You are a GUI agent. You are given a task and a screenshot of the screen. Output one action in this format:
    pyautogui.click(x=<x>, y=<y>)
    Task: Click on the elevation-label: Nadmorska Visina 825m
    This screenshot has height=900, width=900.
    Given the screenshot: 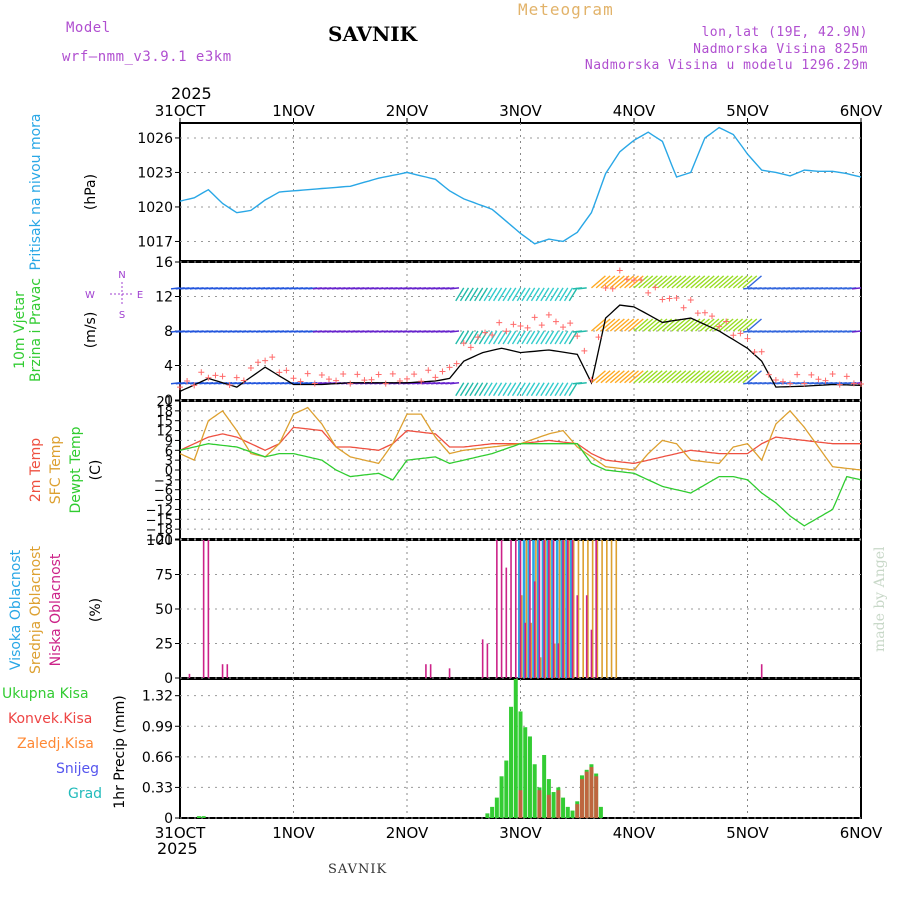 What is the action you would take?
    pyautogui.click(x=780, y=49)
    